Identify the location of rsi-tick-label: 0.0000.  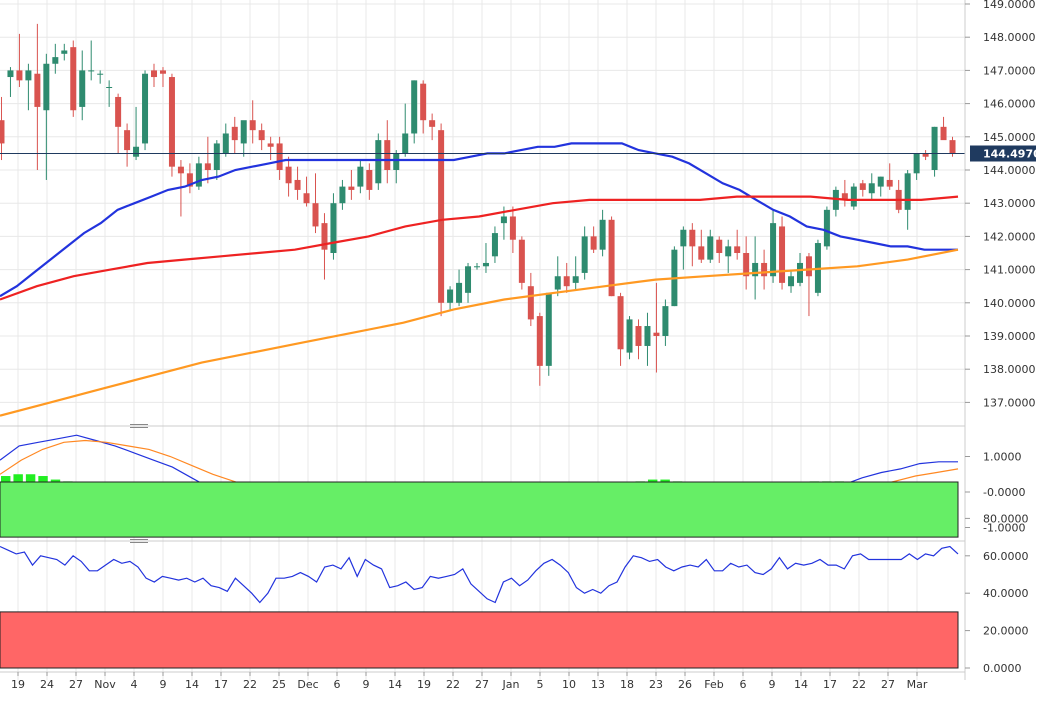
(1002, 668).